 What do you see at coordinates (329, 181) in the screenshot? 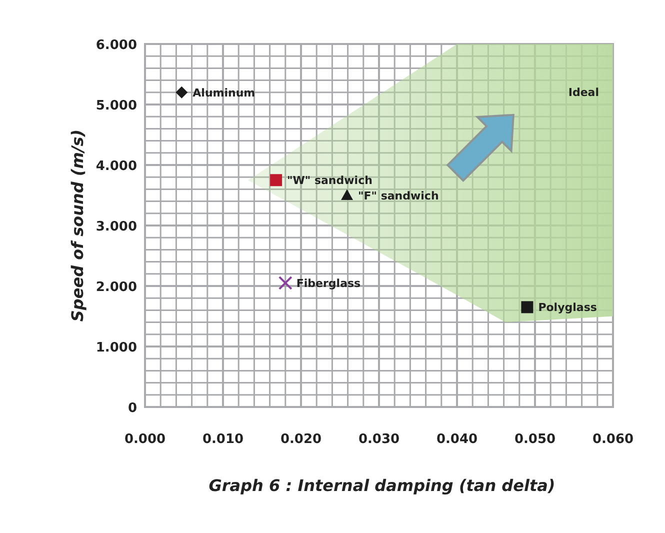
I see `series-label: "W" sandwich` at bounding box center [329, 181].